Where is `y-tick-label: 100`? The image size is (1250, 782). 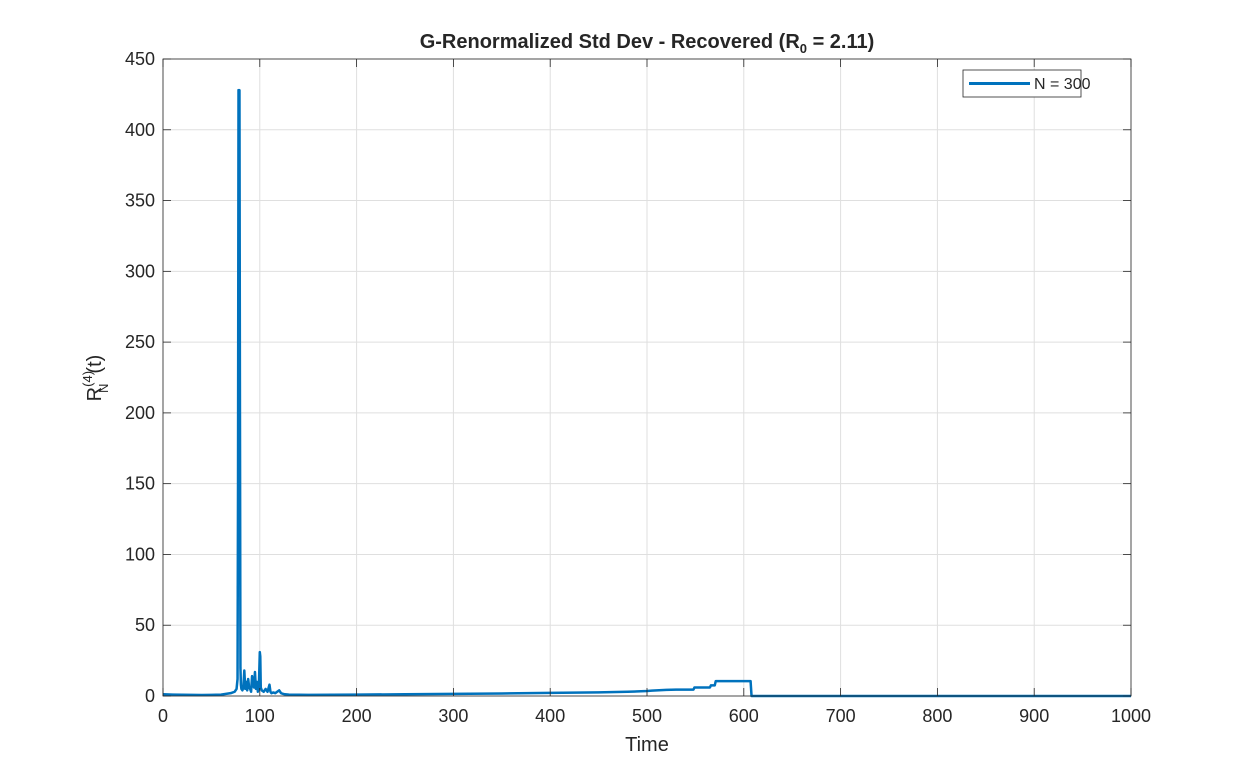
y-tick-label: 100 is located at coordinates (140, 554).